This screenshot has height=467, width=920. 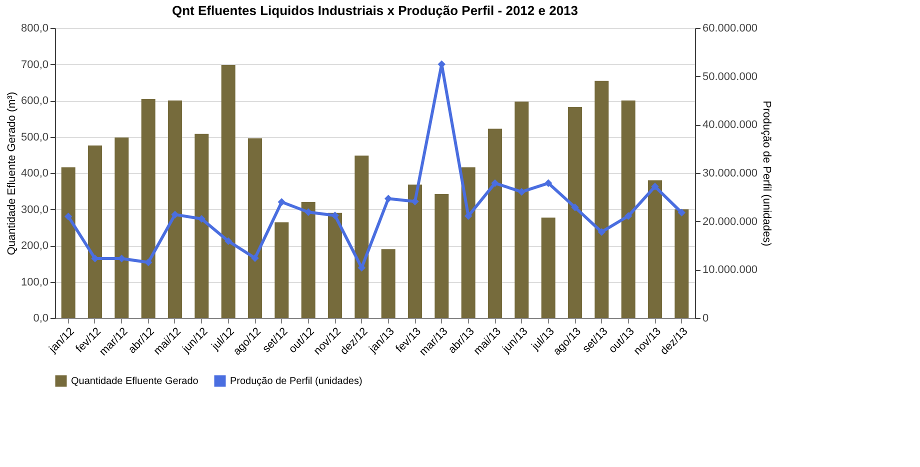 What do you see at coordinates (135, 381) in the screenshot?
I see `legend-label: Quantidade Efluente Gerado` at bounding box center [135, 381].